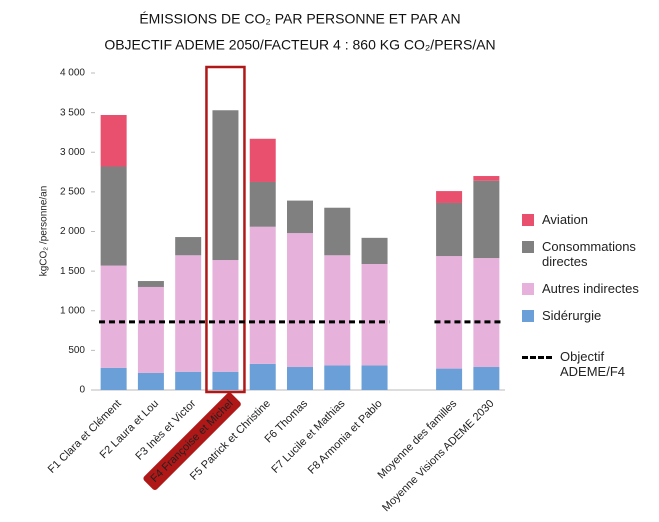 This screenshot has width=659, height=522. Describe the element at coordinates (565, 219) in the screenshot. I see `legend-label: Aviation` at that location.